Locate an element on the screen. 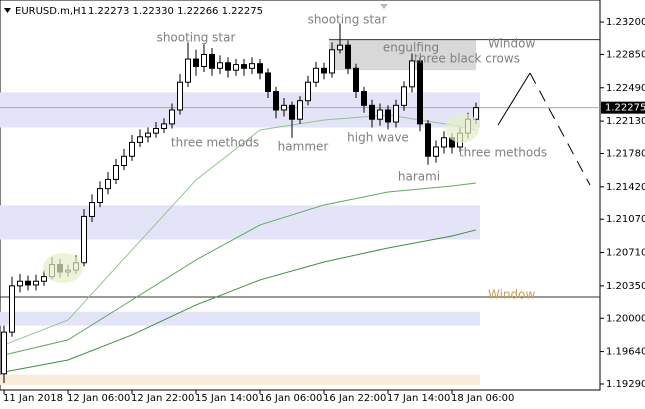 The image size is (645, 409). annotation: hammer is located at coordinates (303, 147).